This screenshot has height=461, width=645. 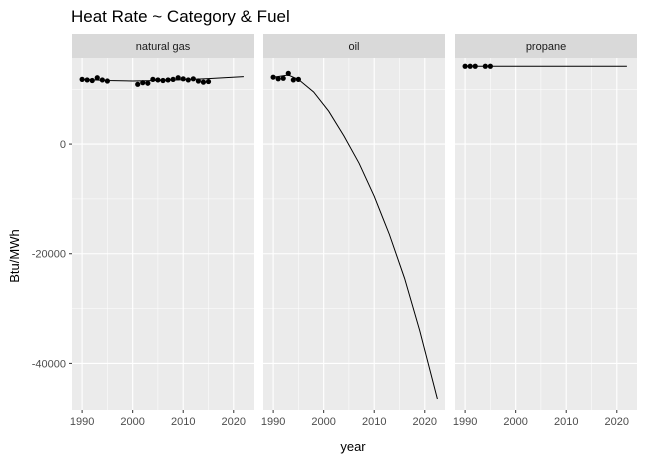 I want to click on y-tick-label: -20000, so click(x=49, y=255).